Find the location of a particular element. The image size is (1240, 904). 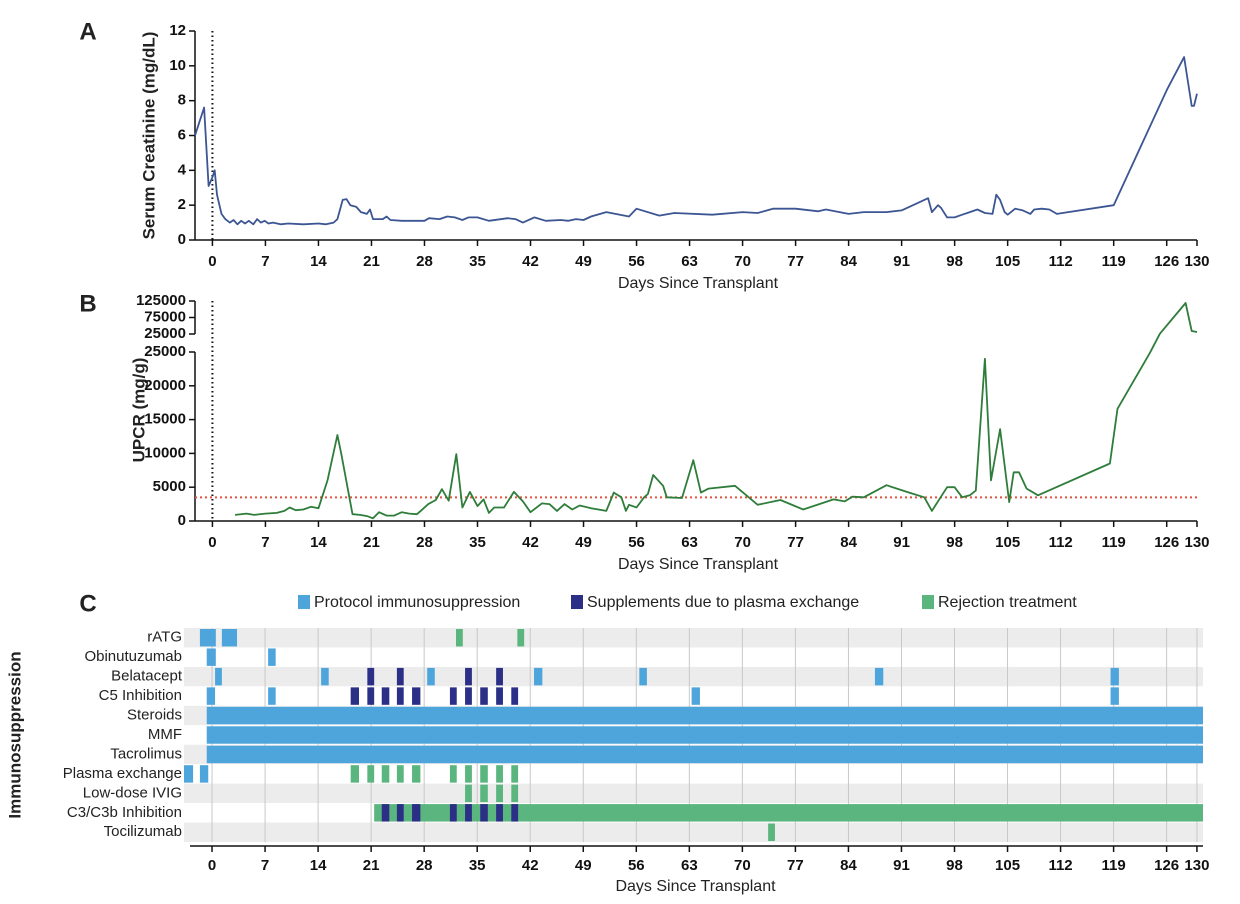

y-axis-label: Immunosuppression is located at coordinates (14, 734).